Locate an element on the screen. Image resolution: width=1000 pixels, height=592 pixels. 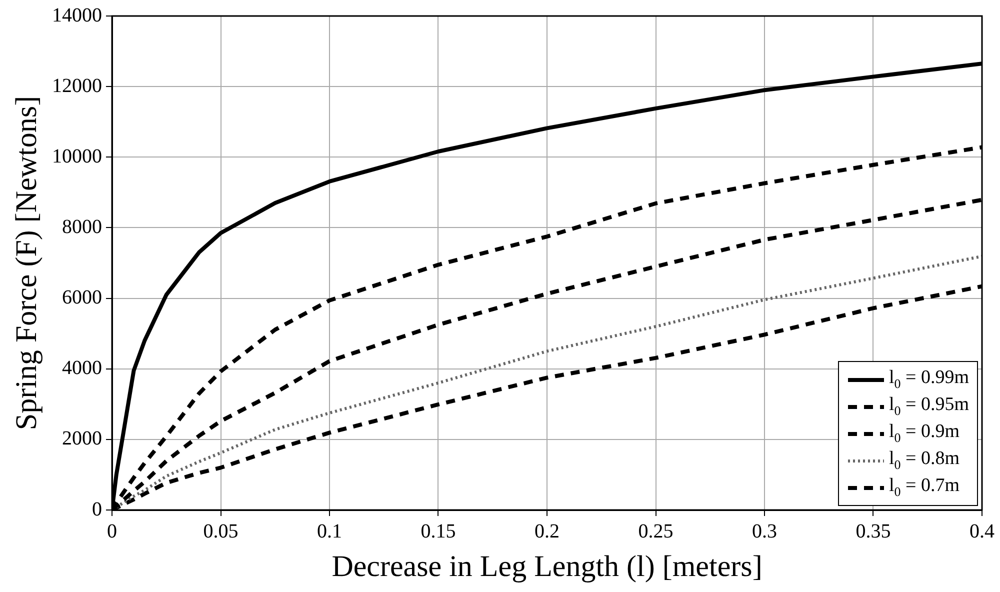
legend-label: l$_{0}$ = 0.95m is located at coordinates (928, 406).